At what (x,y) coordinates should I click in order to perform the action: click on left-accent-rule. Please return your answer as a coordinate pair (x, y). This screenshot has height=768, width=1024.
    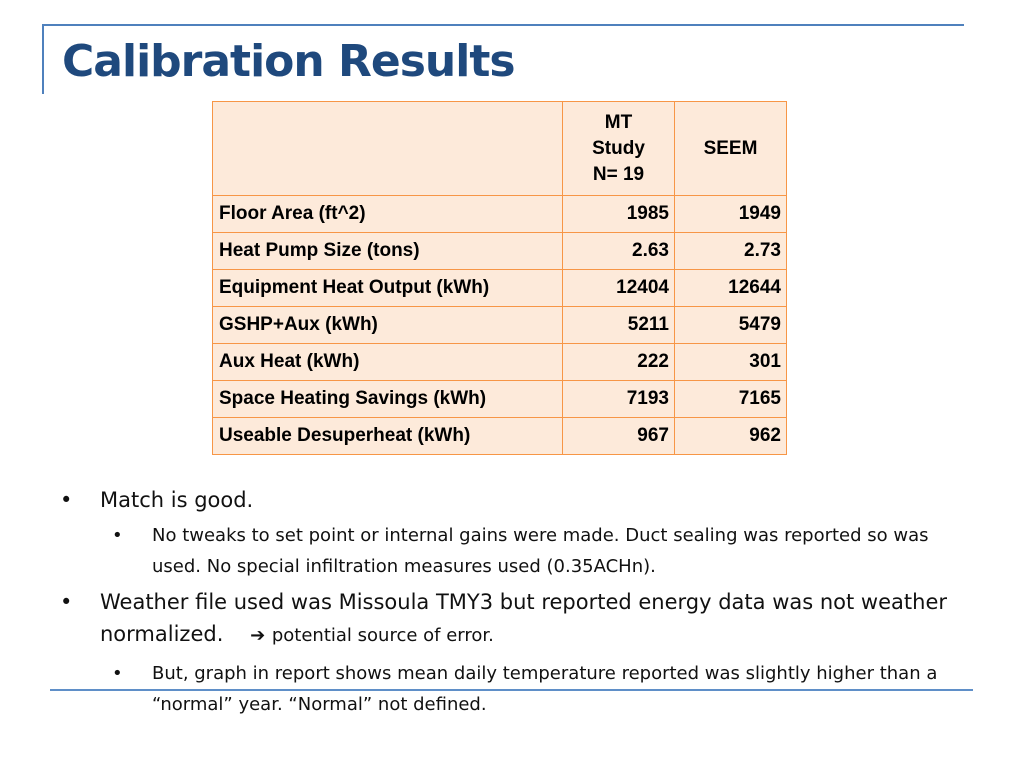
    Looking at the image, I should click on (43, 59).